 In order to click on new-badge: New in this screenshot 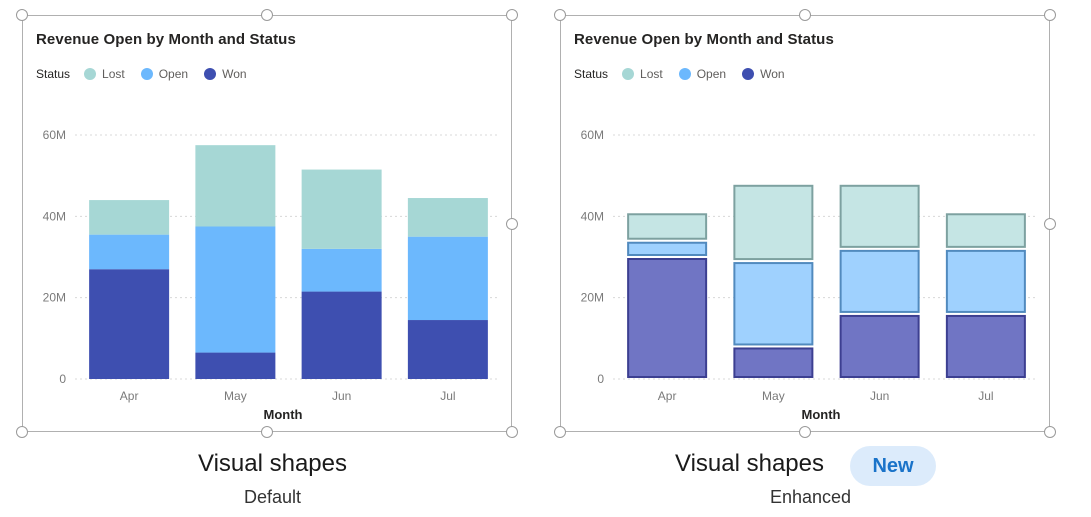, I will do `click(893, 466)`.